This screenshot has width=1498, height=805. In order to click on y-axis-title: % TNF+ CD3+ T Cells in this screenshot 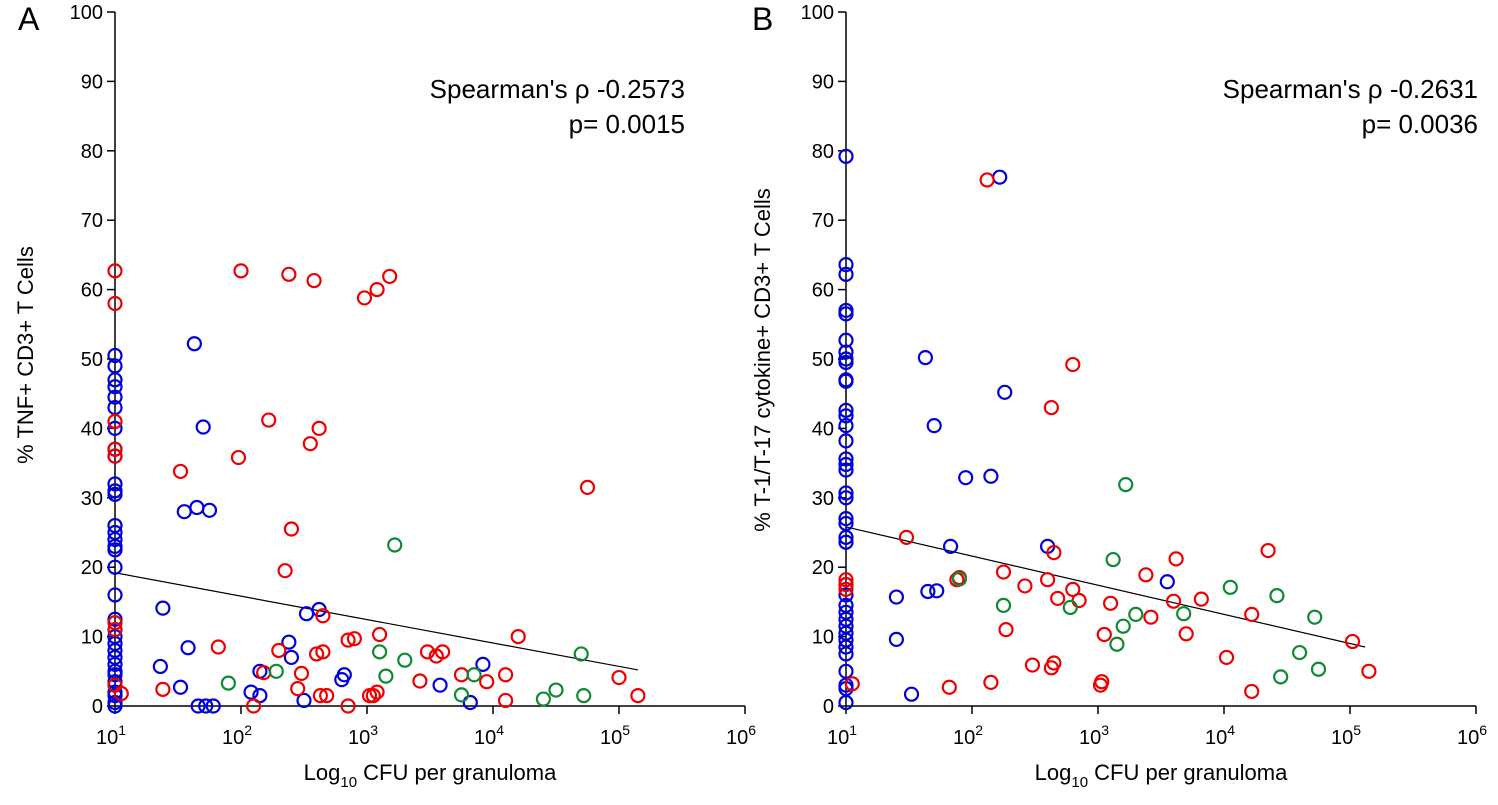, I will do `click(25, 355)`.